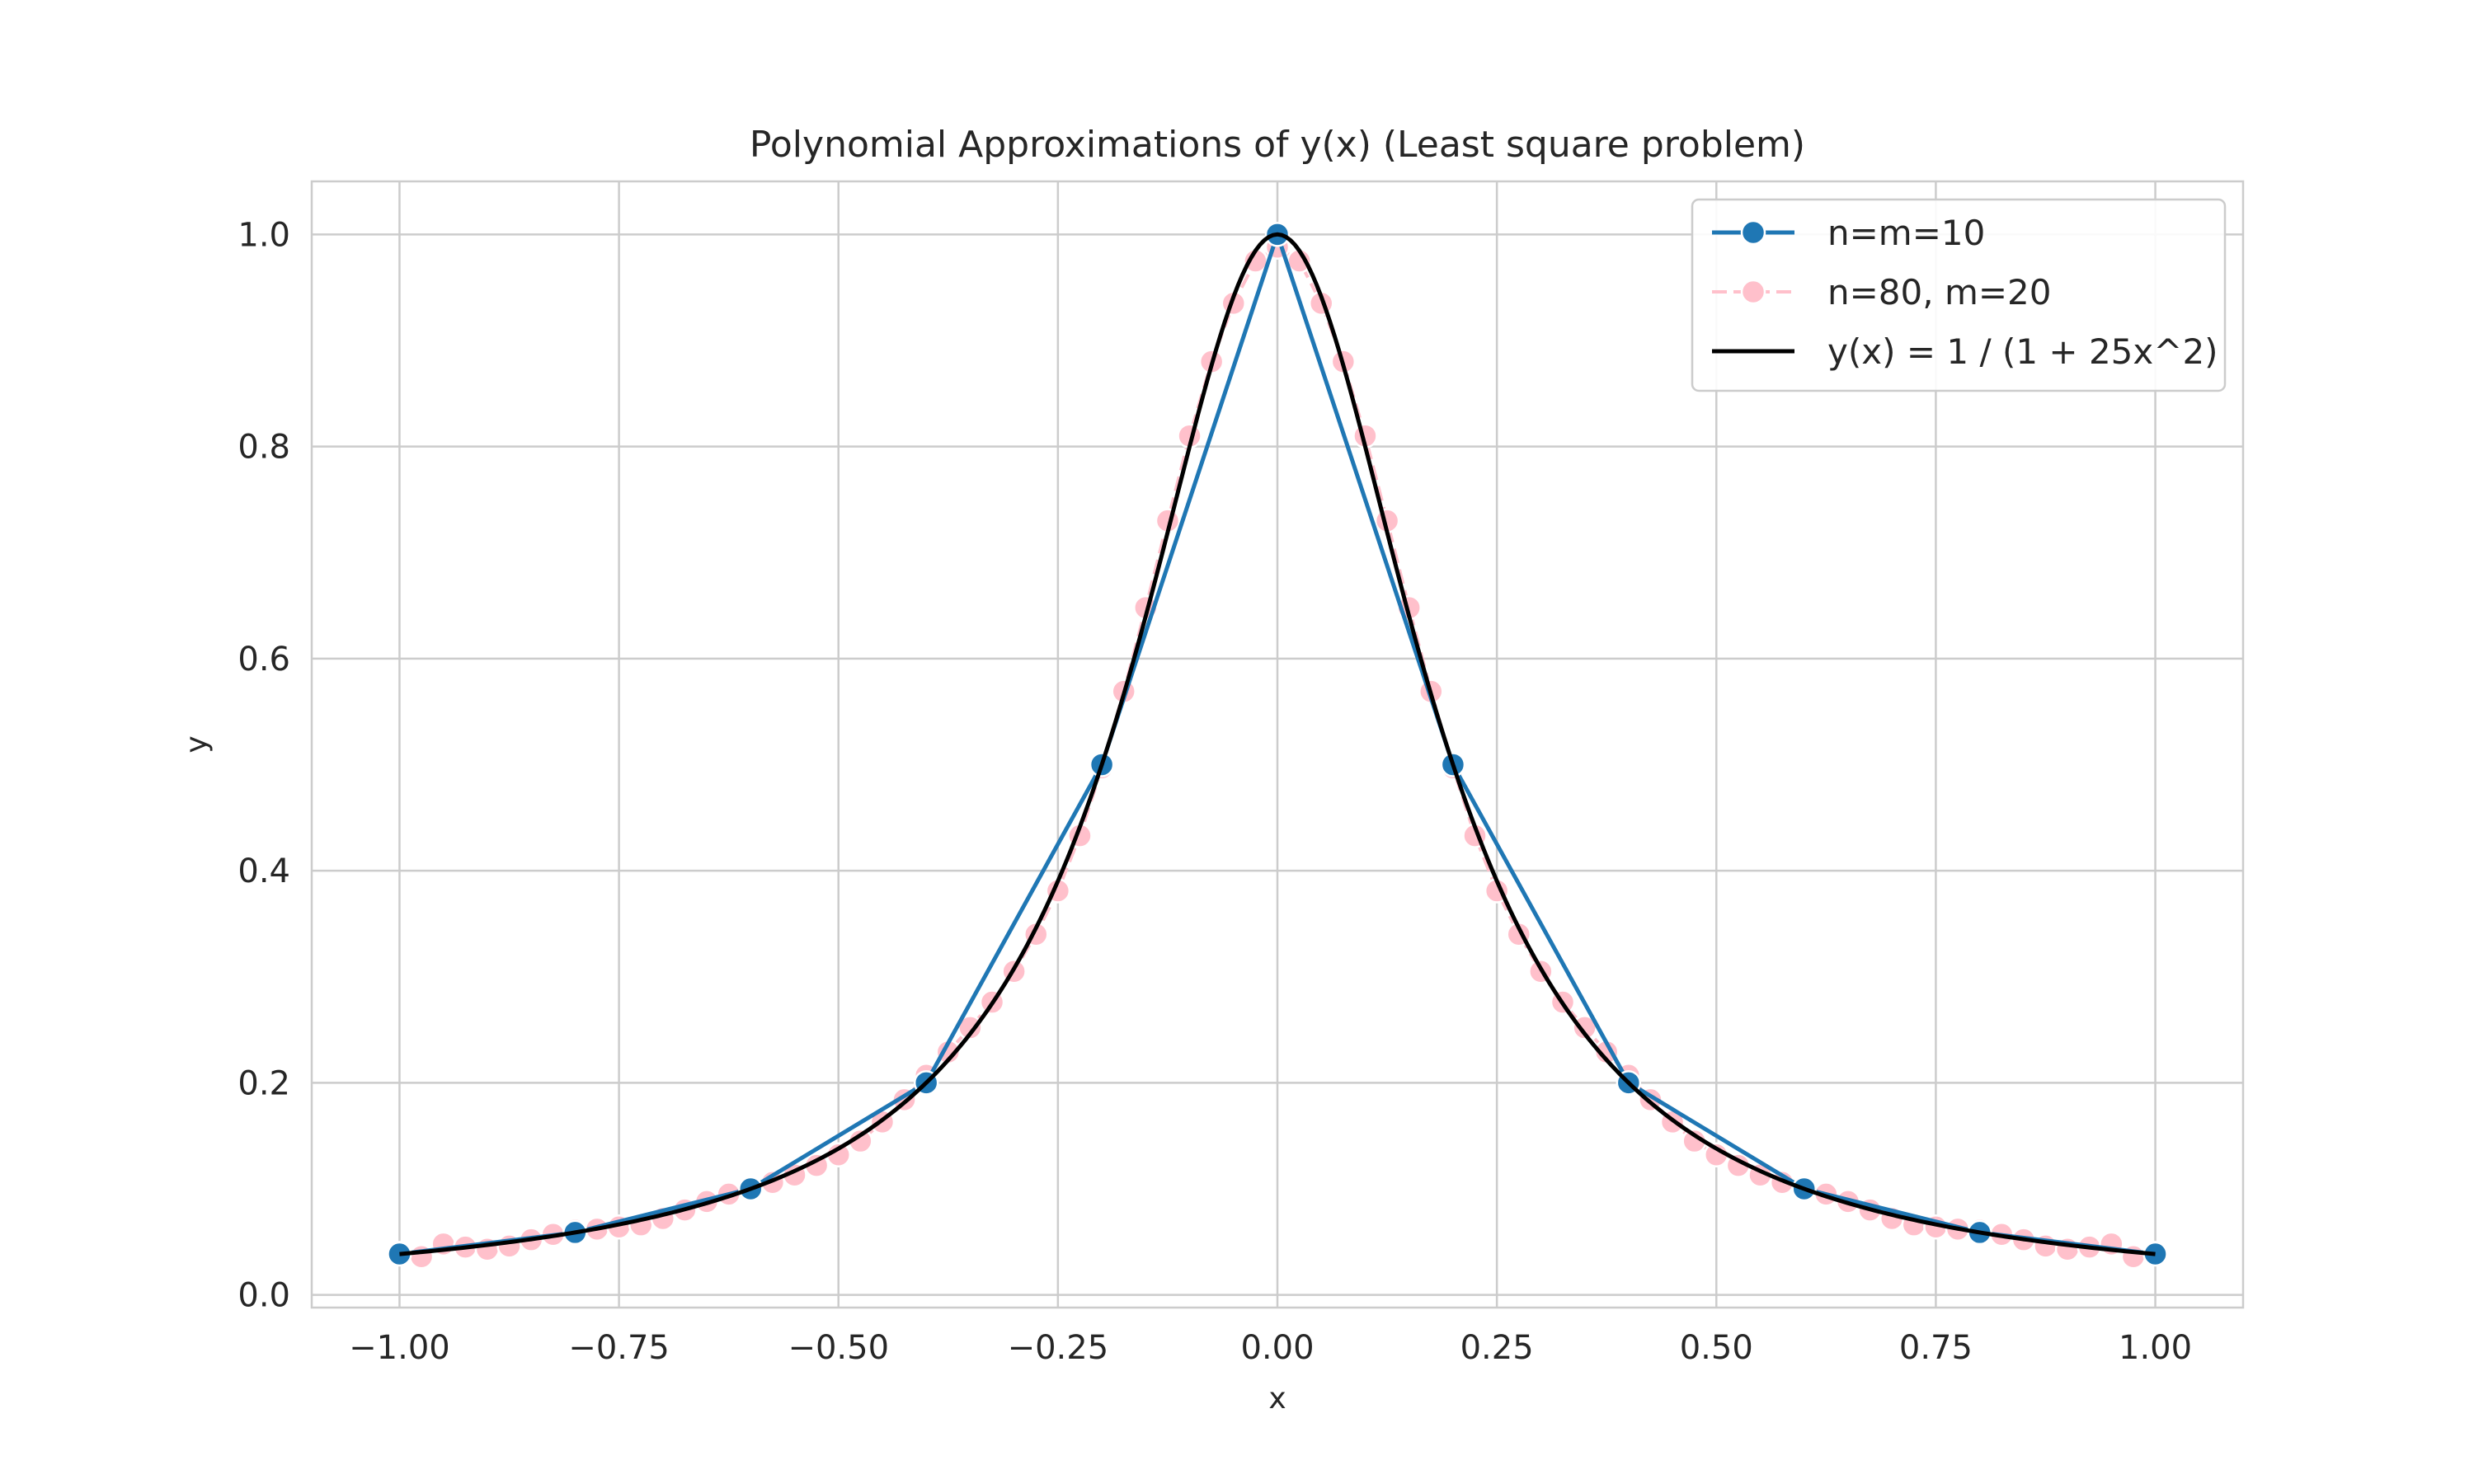  What do you see at coordinates (197, 744) in the screenshot?
I see `y-axis-label: y` at bounding box center [197, 744].